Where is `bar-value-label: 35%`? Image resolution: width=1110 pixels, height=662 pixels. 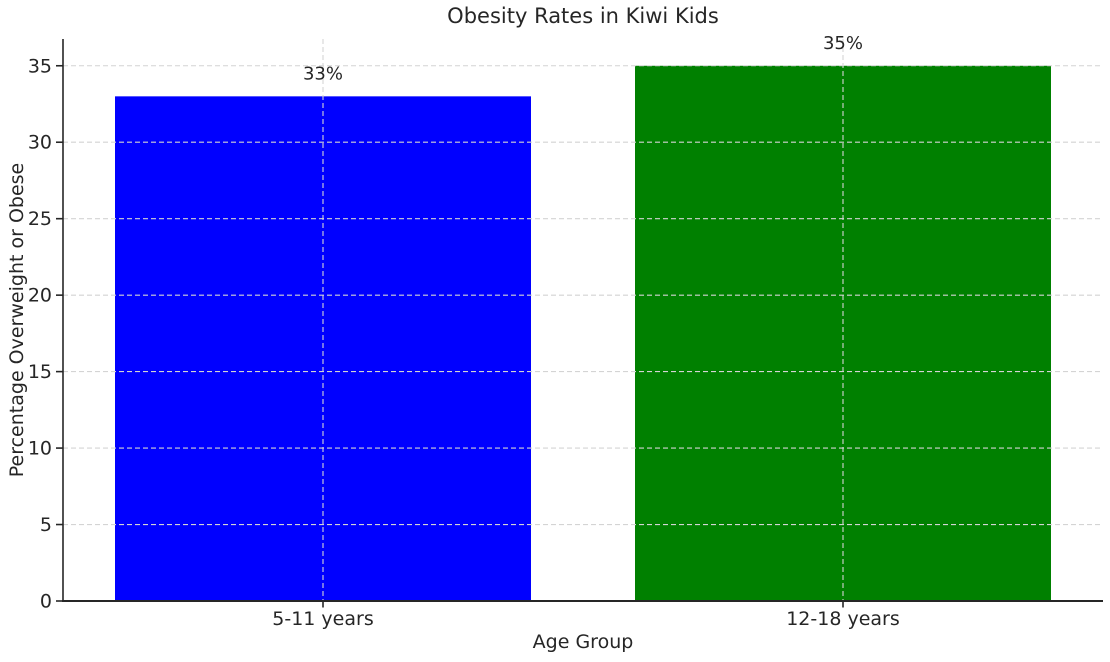
bar-value-label: 35% is located at coordinates (843, 43).